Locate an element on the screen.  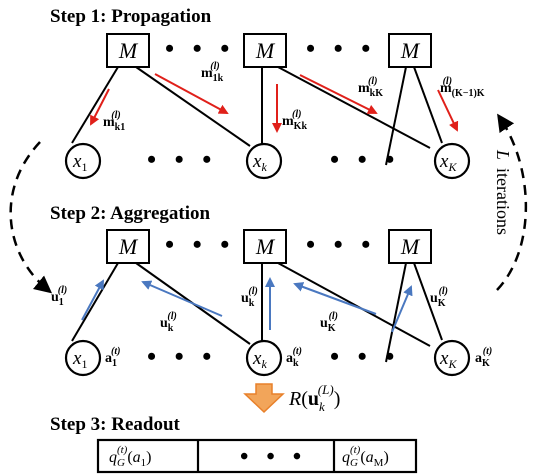
propagation-labels: mk1(l) m1k(l) mKk(l) mkK(l) m(K−1)K(l) is located at coordinates (294, 97).